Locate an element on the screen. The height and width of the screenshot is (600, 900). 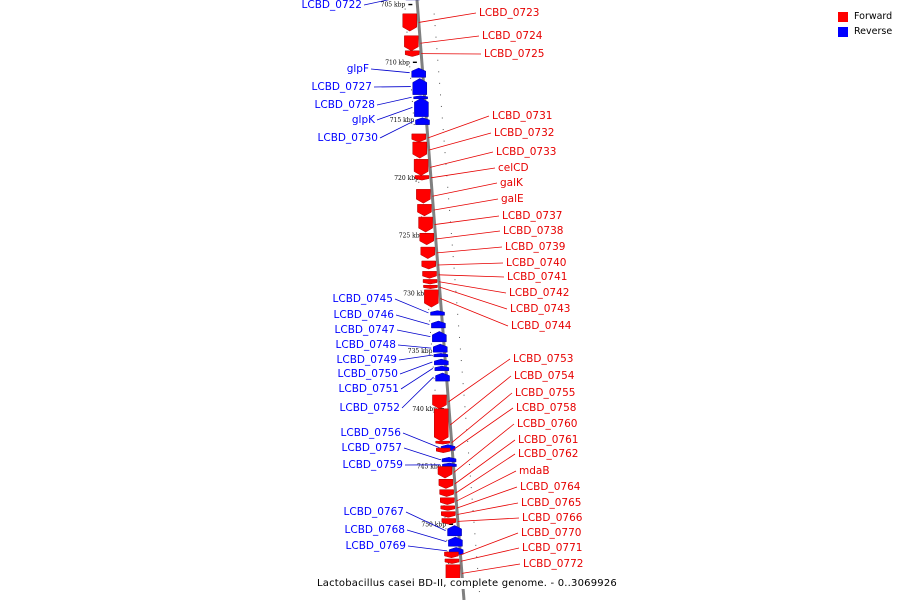
gene-label-lcbd_0740: LCBD_0740 is located at coordinates (536, 263).